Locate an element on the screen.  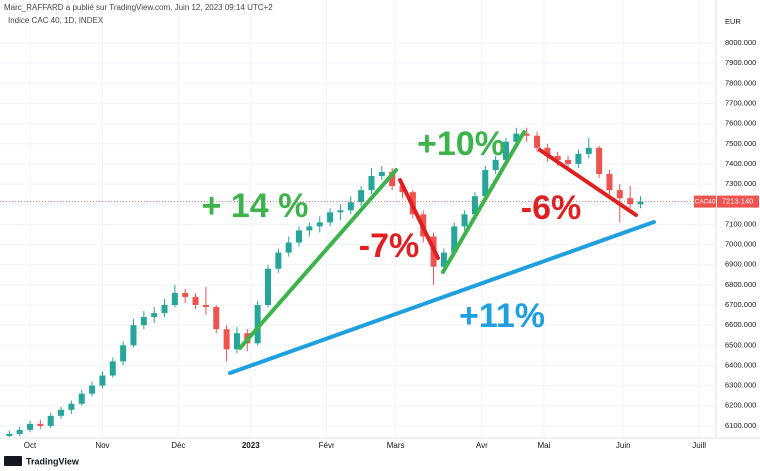
y-tick-label: 6200.000 is located at coordinates (740, 405).